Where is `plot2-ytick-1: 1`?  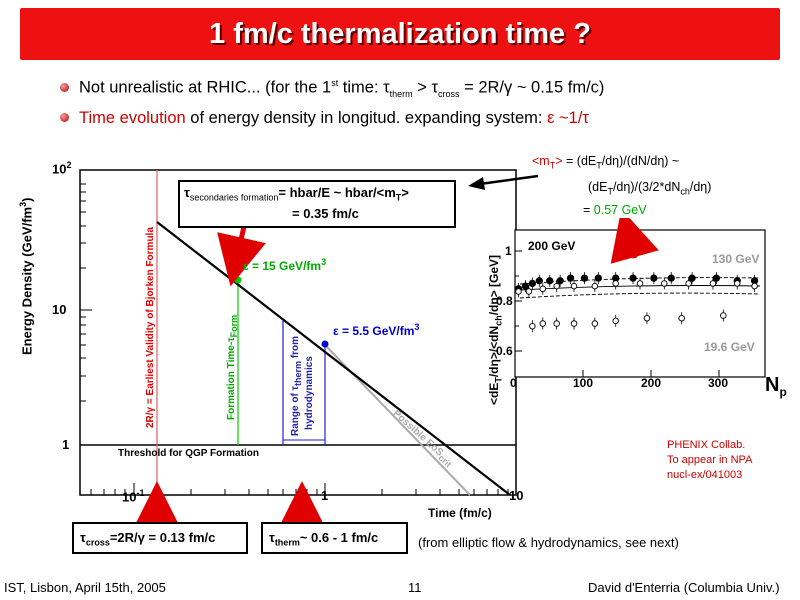
plot2-ytick-1: 1 is located at coordinates (508, 251).